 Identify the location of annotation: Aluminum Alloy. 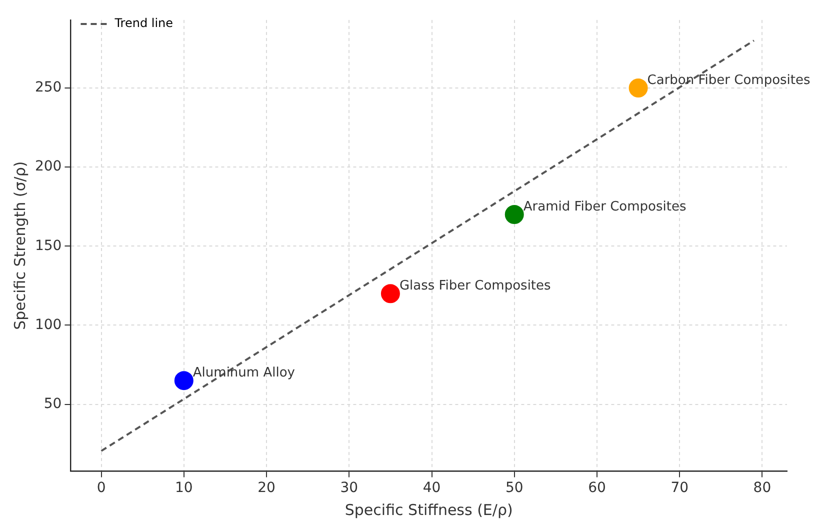
(244, 373).